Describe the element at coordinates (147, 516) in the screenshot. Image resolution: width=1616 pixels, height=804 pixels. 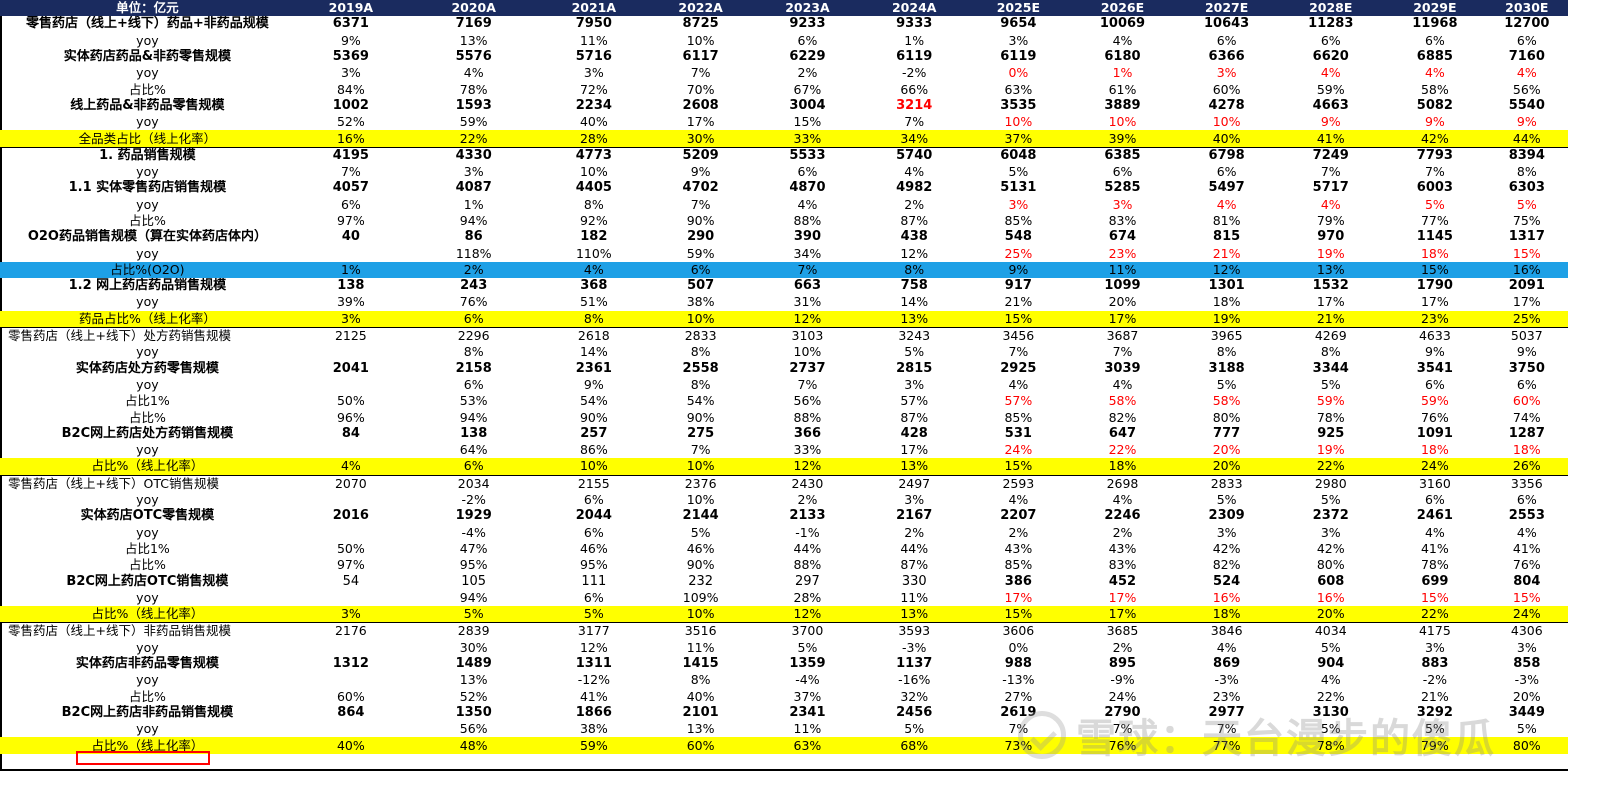
I see `row-label: 实体药店OTC零售规模` at that location.